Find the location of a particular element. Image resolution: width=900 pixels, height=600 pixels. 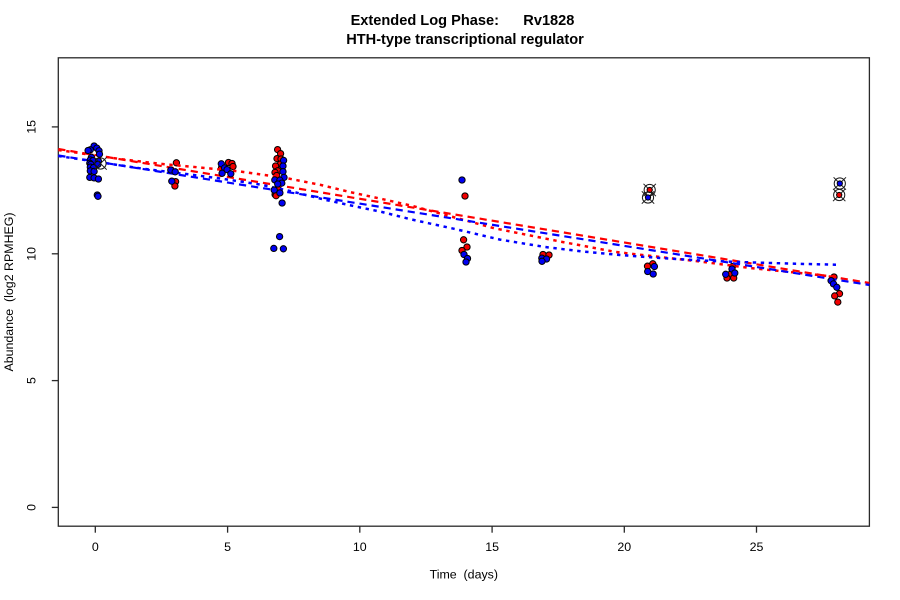

svg-text: Abundance (log2 RPMHEG) is located at coordinates (9, 291).